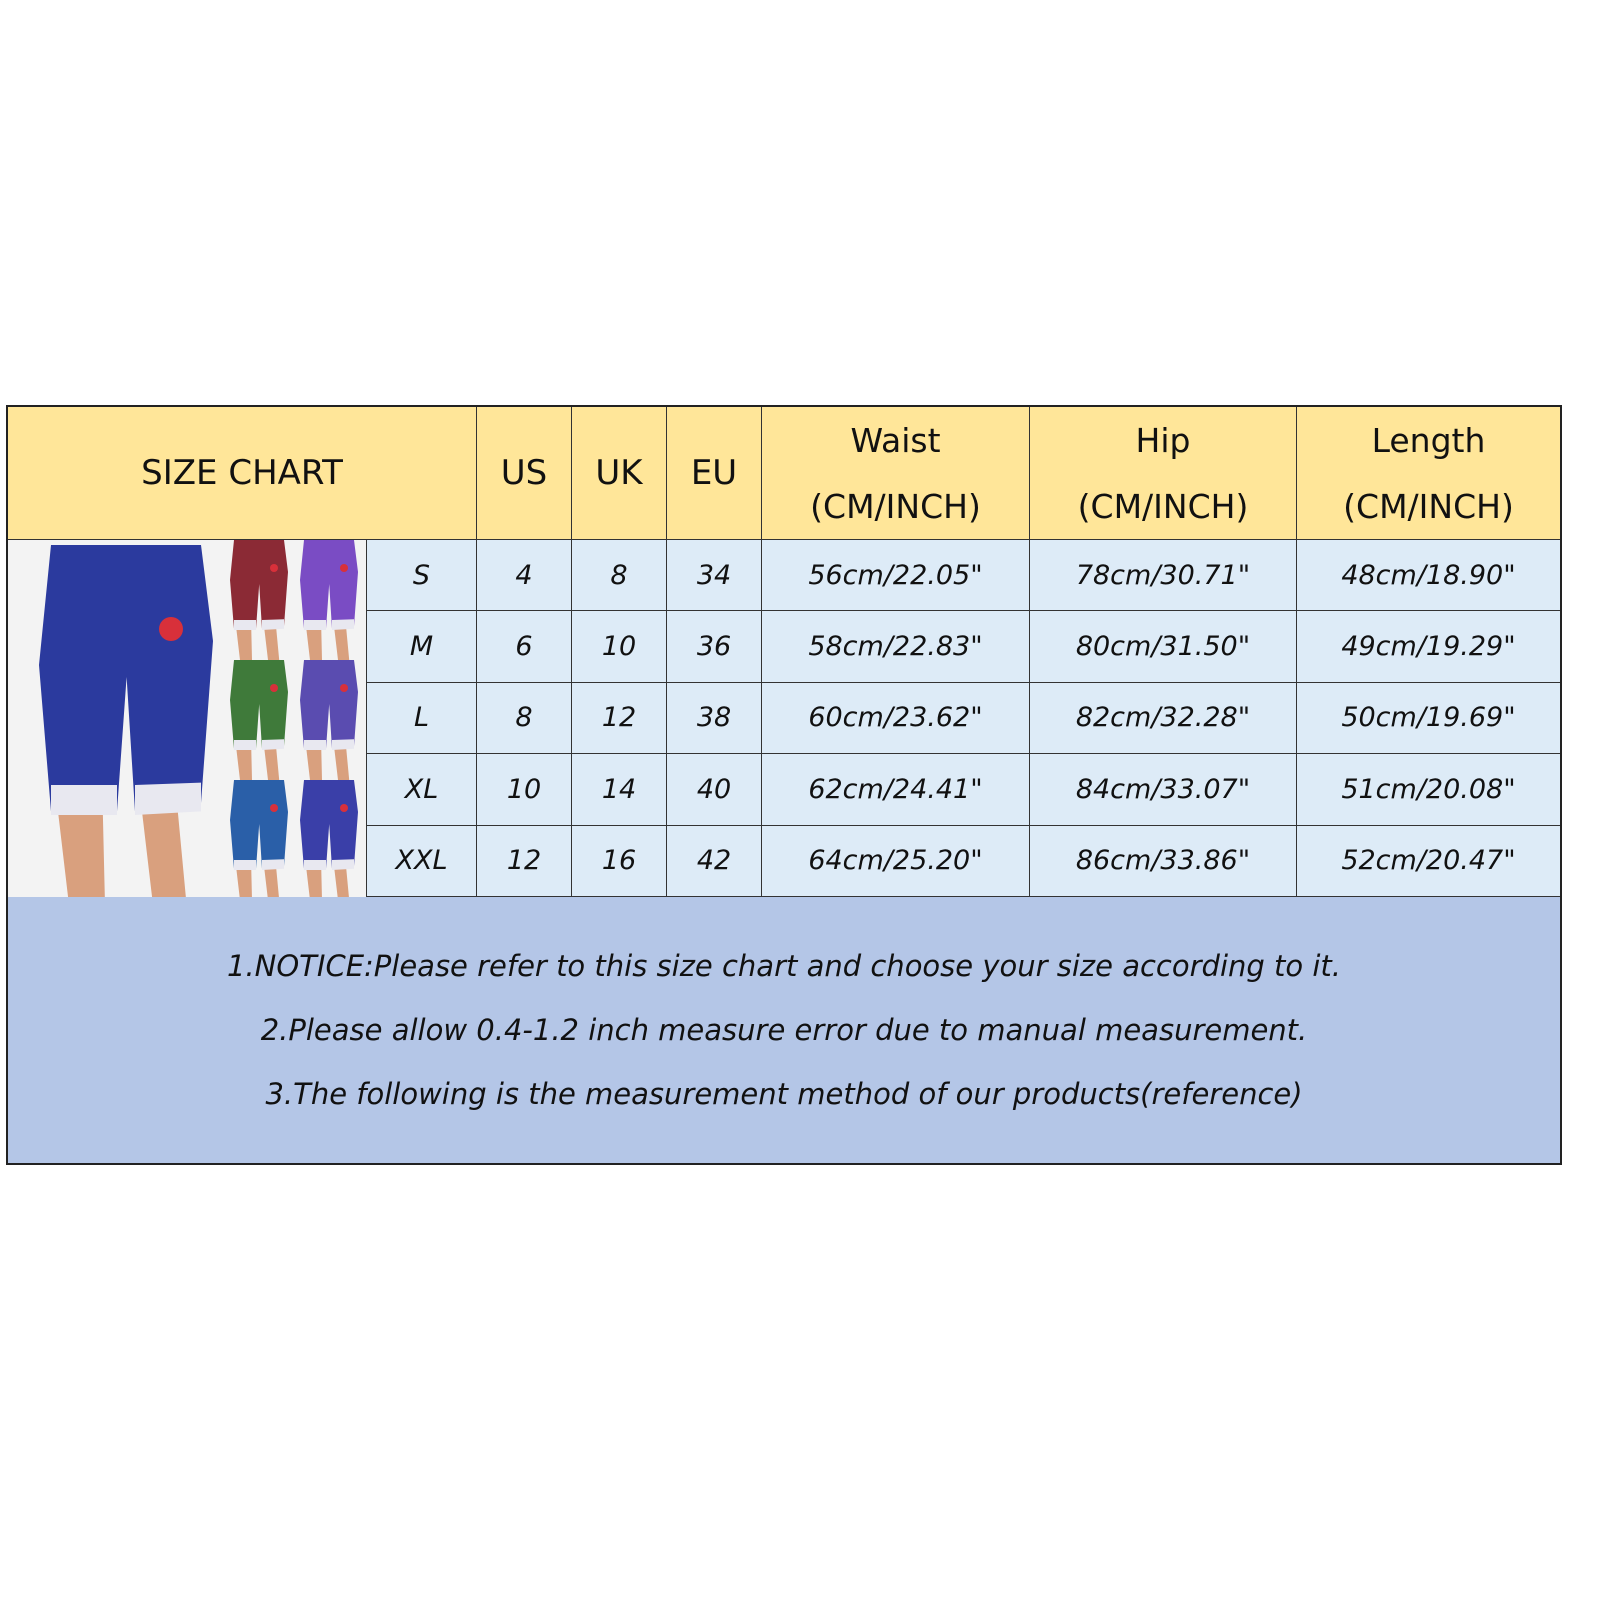 The height and width of the screenshot is (1600, 1600). I want to click on header-hip: Hip (CM/INCH), so click(1163, 473).